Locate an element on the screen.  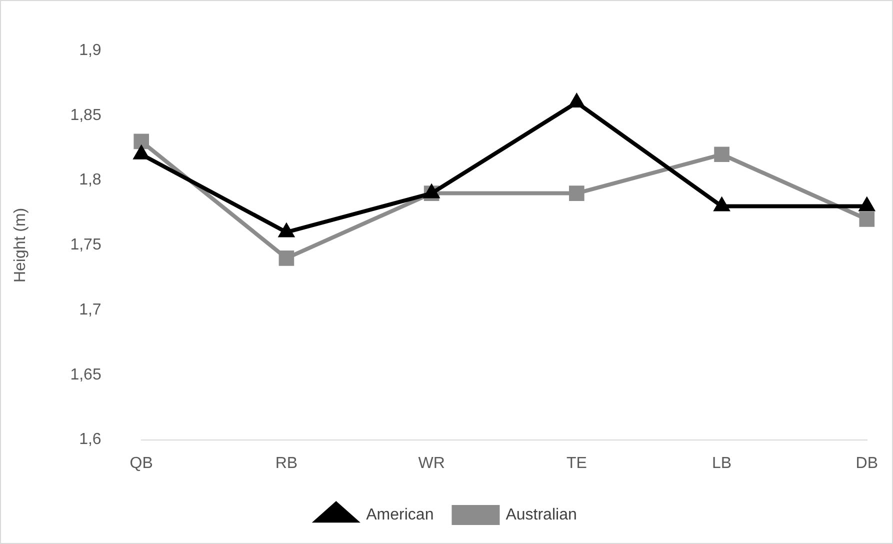
x-tick-label: DB is located at coordinates (867, 463).